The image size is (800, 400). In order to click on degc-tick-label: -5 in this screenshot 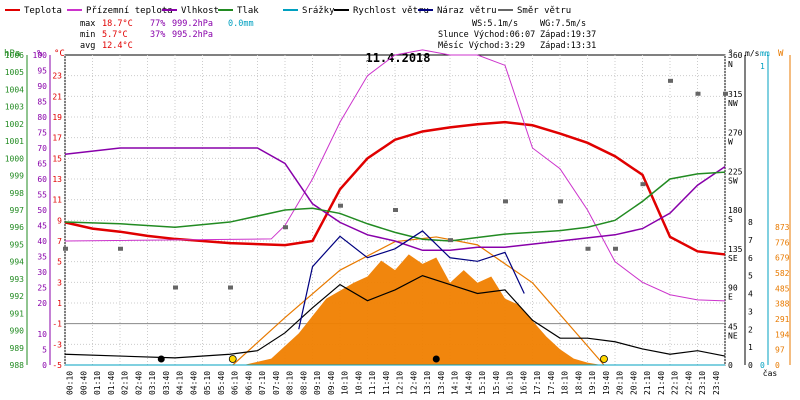, I will do `click(57, 365)`.